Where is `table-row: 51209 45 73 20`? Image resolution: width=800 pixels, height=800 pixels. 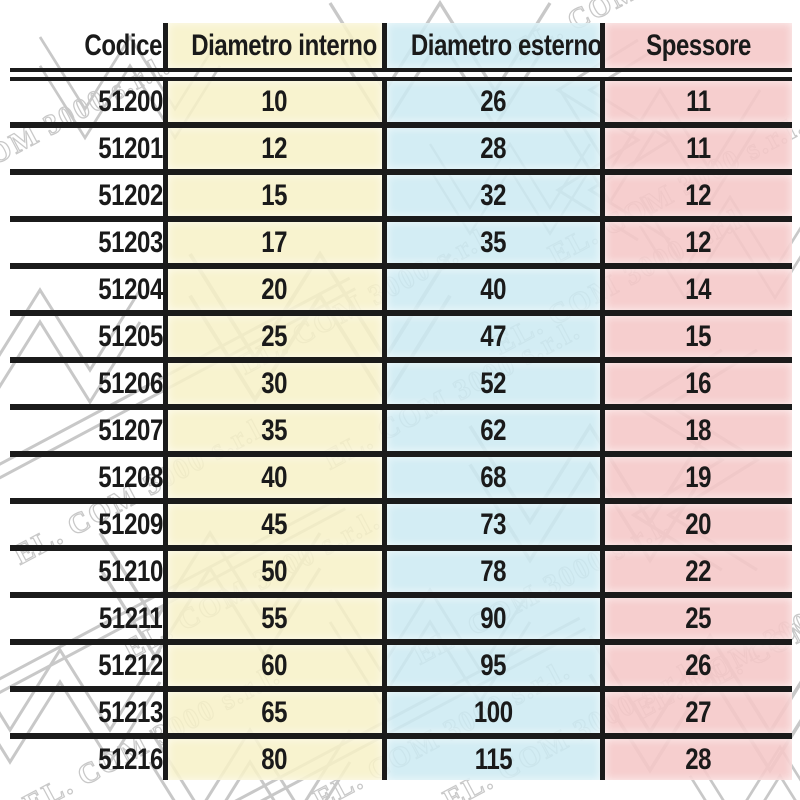
table-row: 51209 45 73 20 is located at coordinates (401, 526).